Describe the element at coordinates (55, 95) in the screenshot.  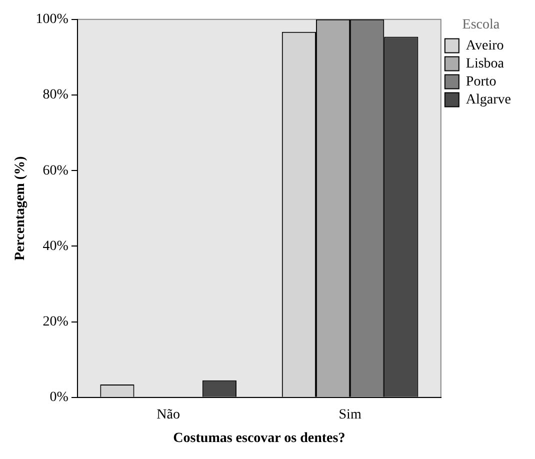
I see `y-tick-label: 80%` at that location.